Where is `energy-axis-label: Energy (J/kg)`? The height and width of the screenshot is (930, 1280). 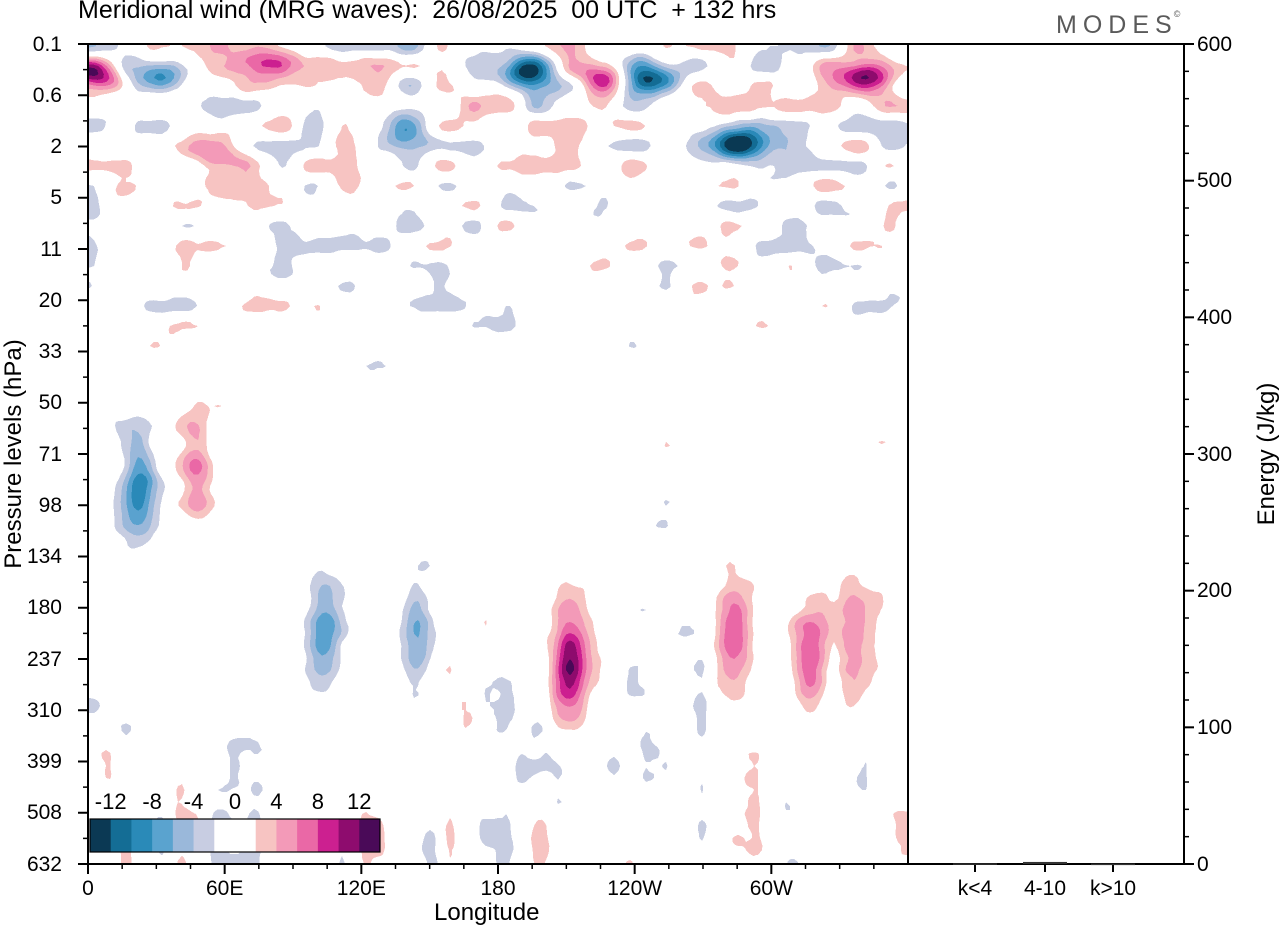
energy-axis-label: Energy (J/kg) is located at coordinates (1266, 454).